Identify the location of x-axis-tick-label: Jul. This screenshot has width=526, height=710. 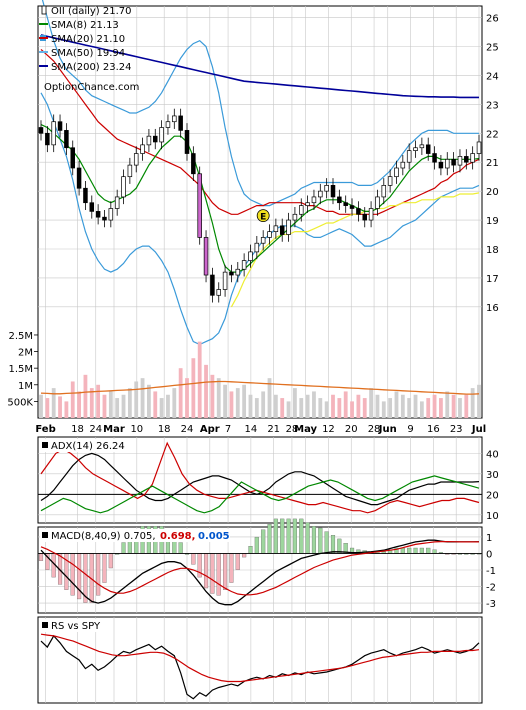
(478, 429).